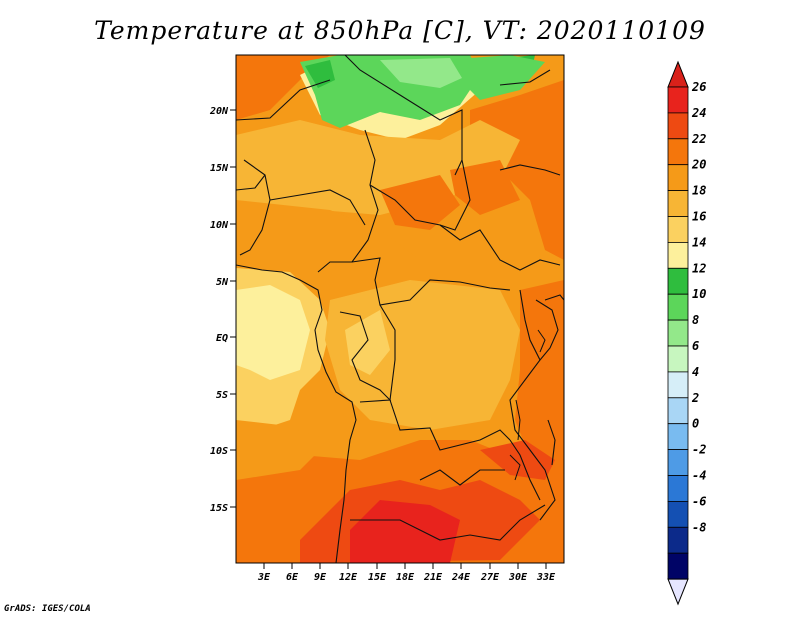 The width and height of the screenshot is (800, 618). Describe the element at coordinates (678, 592) in the screenshot. I see `colorbar-under-arrow` at that location.